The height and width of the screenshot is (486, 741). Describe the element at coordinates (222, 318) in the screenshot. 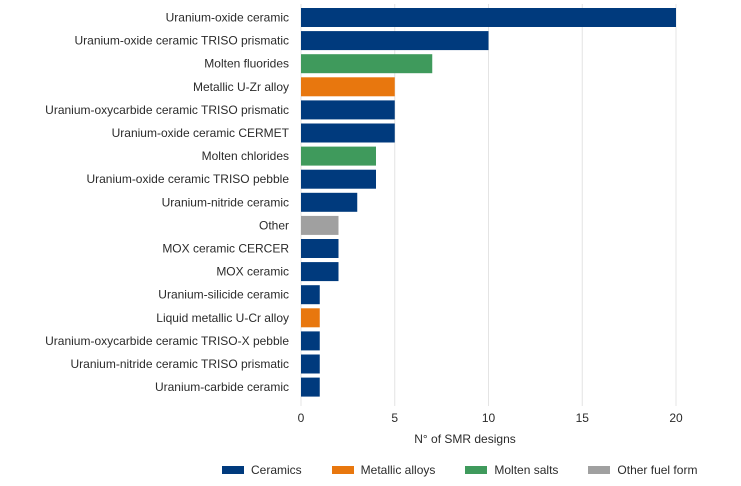

I see `category-label: Liquid metallic U-Cr alloy` at that location.